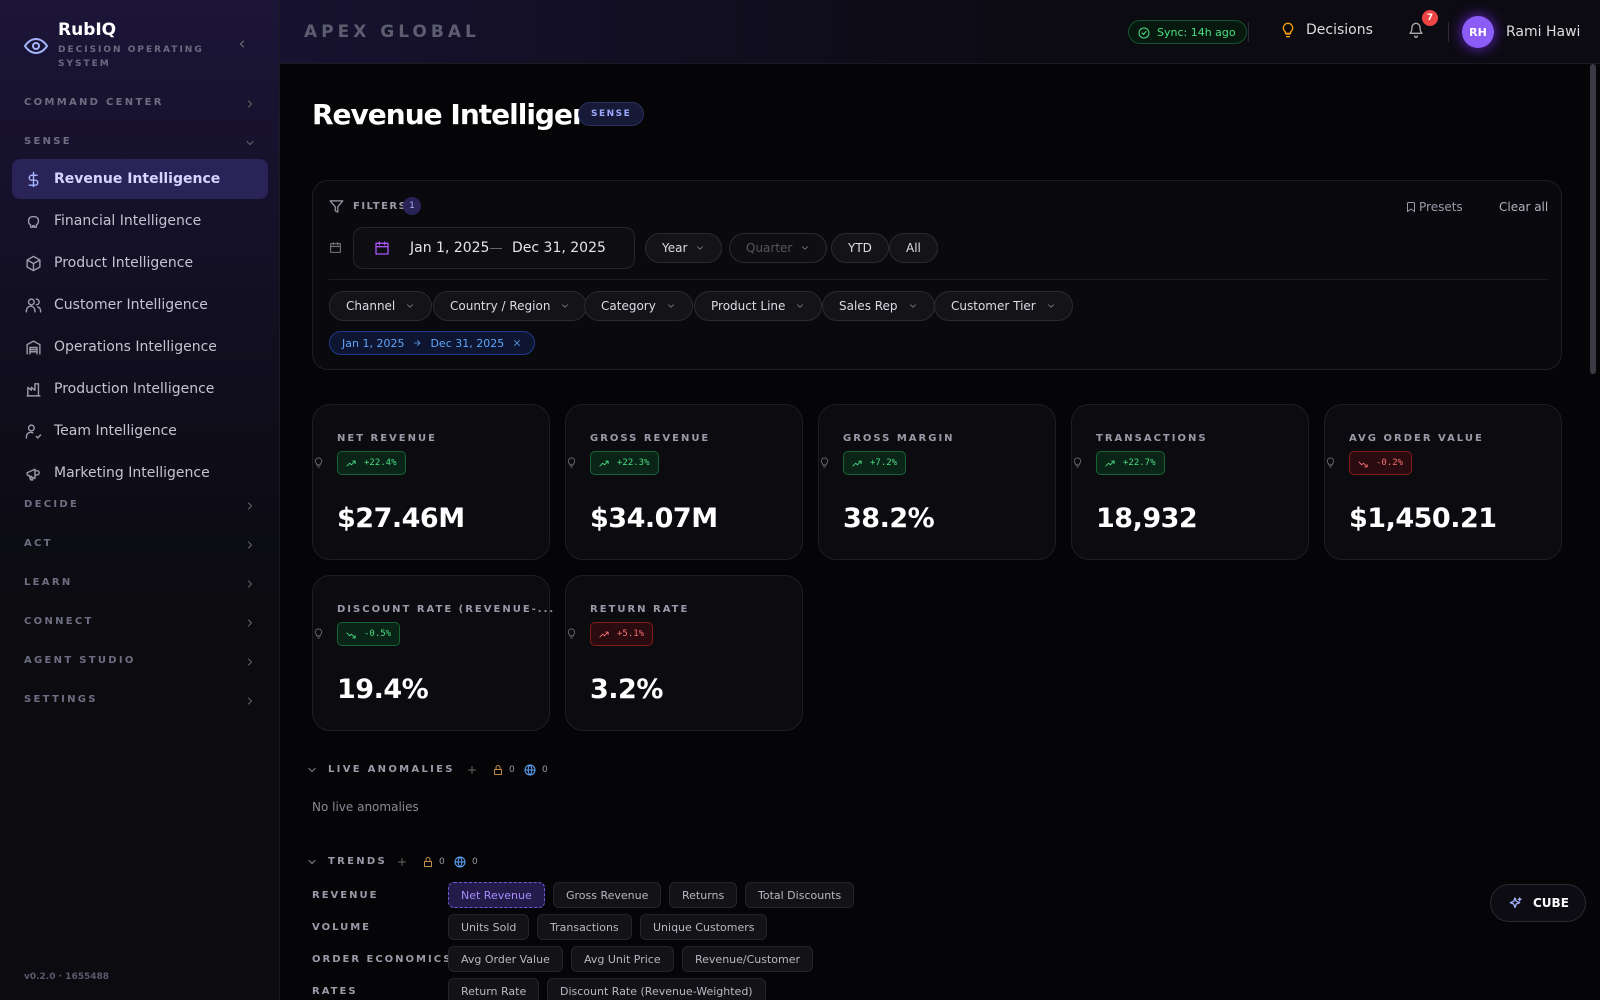 The height and width of the screenshot is (1000, 1600). Describe the element at coordinates (517, 343) in the screenshot. I see `remove` at that location.